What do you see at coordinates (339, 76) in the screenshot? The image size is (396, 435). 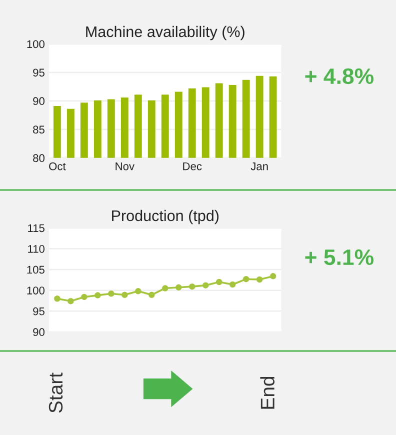 I see `text: + 4.8%` at bounding box center [339, 76].